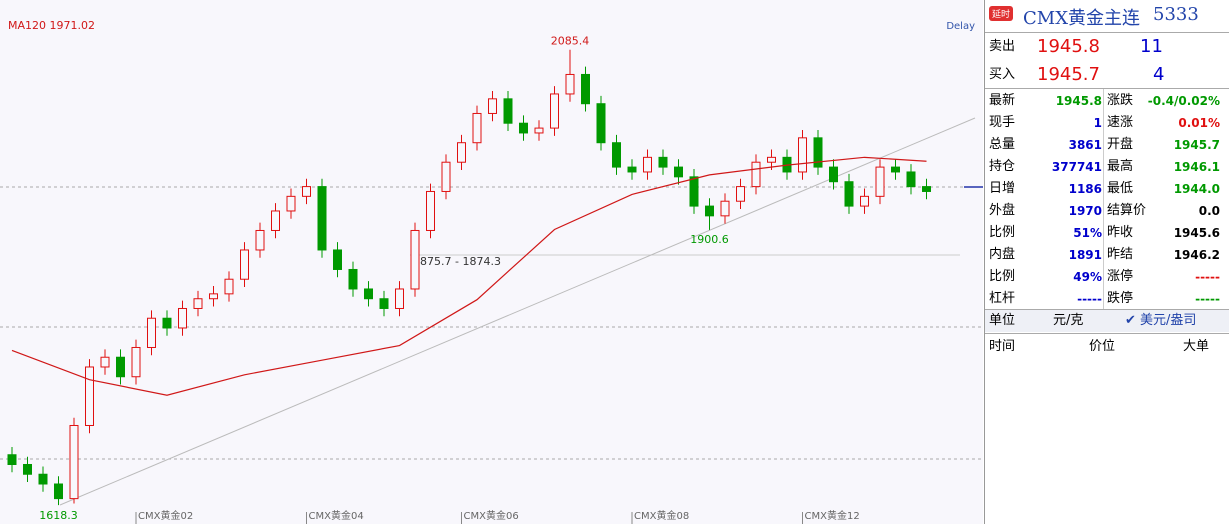  I want to click on field-value: 377741, so click(1076, 167).